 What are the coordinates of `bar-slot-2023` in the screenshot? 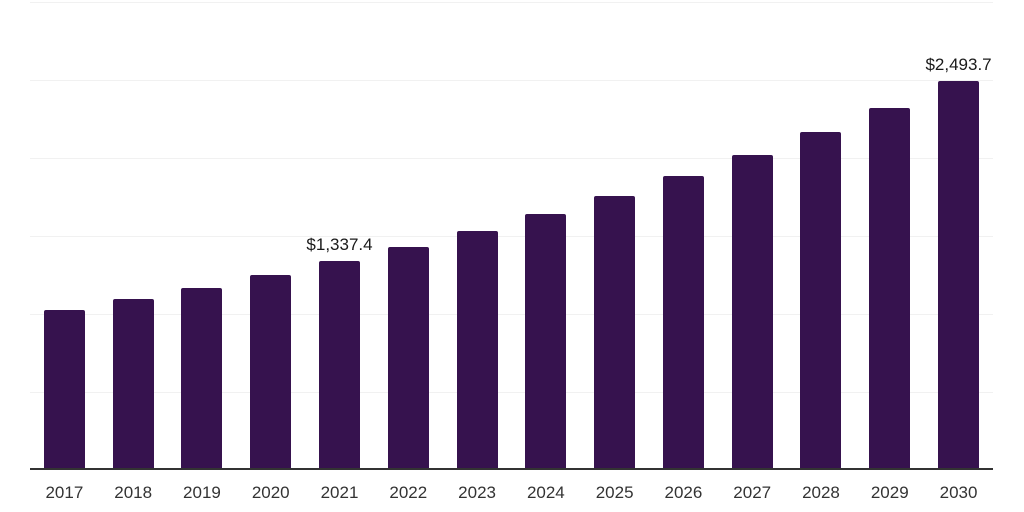 It's located at (477, 236).